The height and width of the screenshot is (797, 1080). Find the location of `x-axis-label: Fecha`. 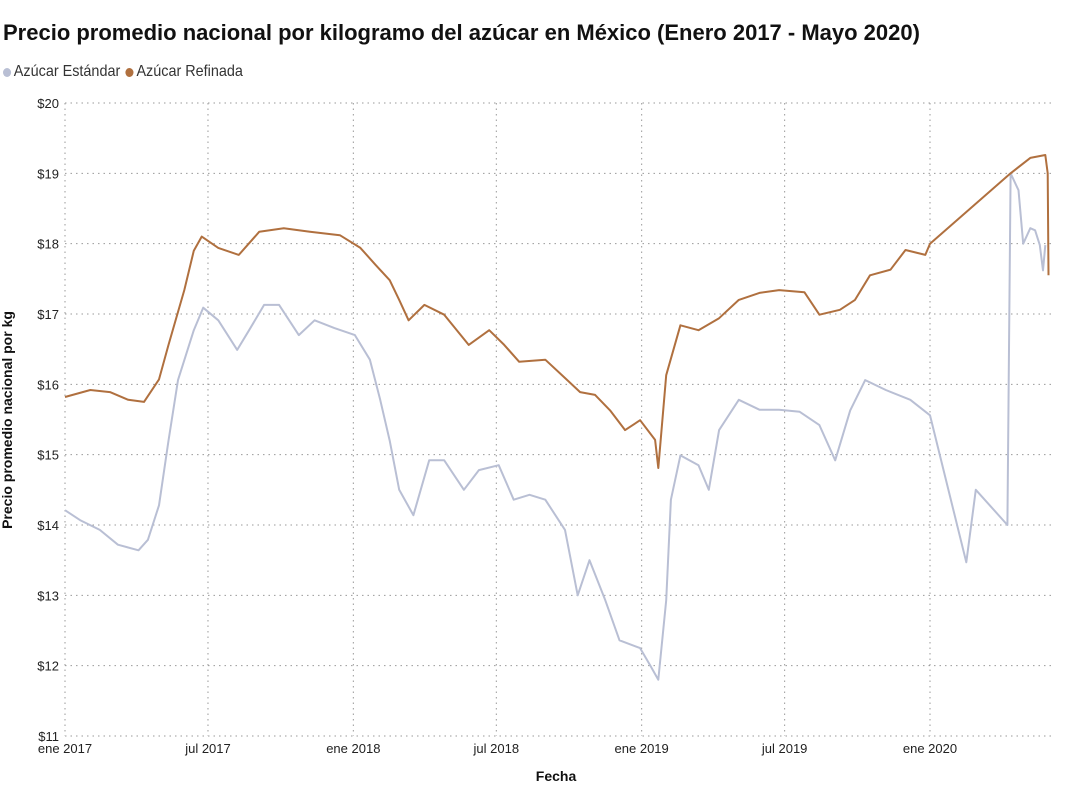

x-axis-label: Fecha is located at coordinates (556, 776).